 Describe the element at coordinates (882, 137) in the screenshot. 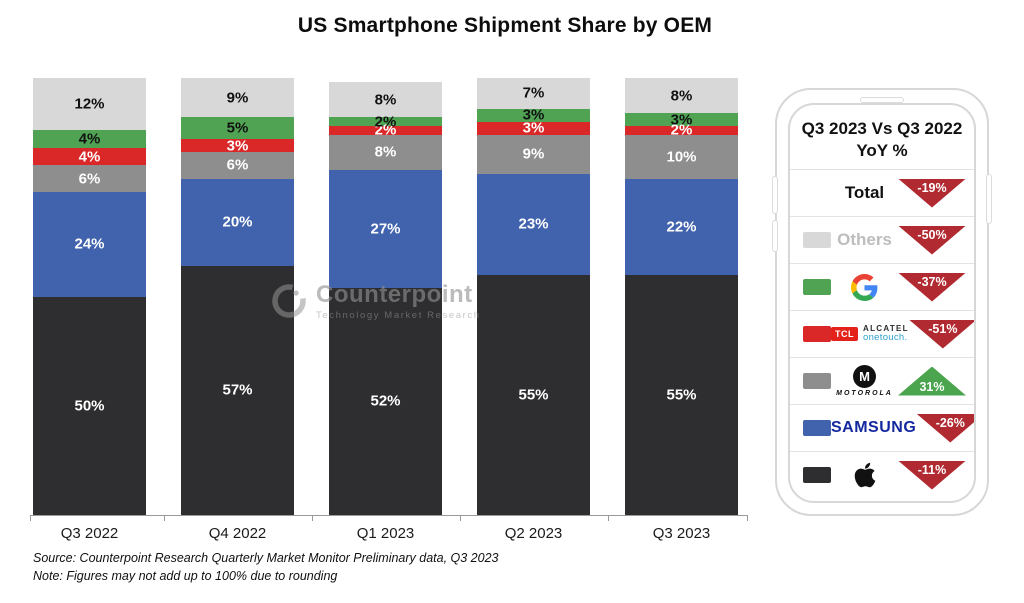

I see `panel-title: Q3 2023 Vs Q3 2022 YoY %` at that location.